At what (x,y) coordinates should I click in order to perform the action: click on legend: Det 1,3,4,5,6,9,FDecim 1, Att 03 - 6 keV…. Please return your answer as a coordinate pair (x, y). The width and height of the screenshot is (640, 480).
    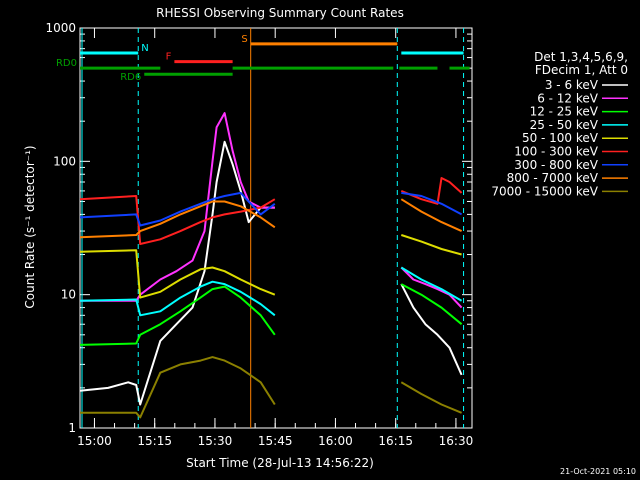
    Looking at the image, I should click on (559, 124).